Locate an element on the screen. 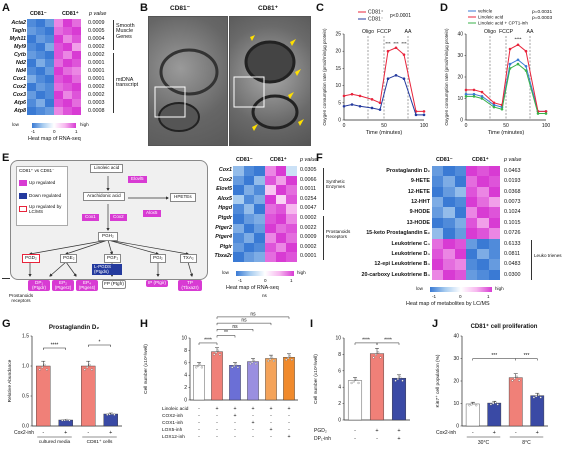 Image resolution: width=564 pixels, height=462 pixels. list-item: 0.0047 is located at coordinates (308, 208).